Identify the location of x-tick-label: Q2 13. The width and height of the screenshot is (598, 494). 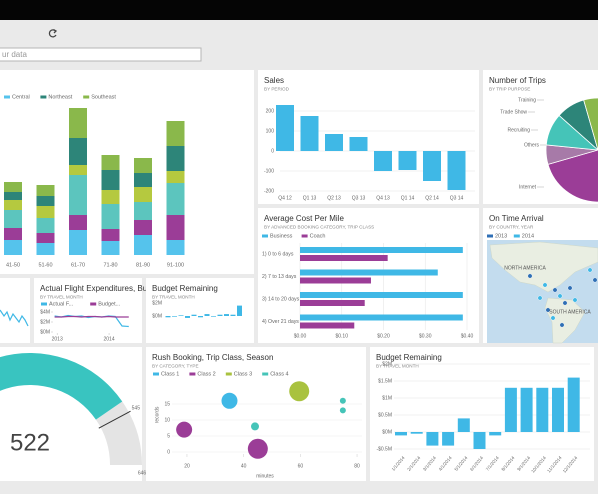
(334, 198).